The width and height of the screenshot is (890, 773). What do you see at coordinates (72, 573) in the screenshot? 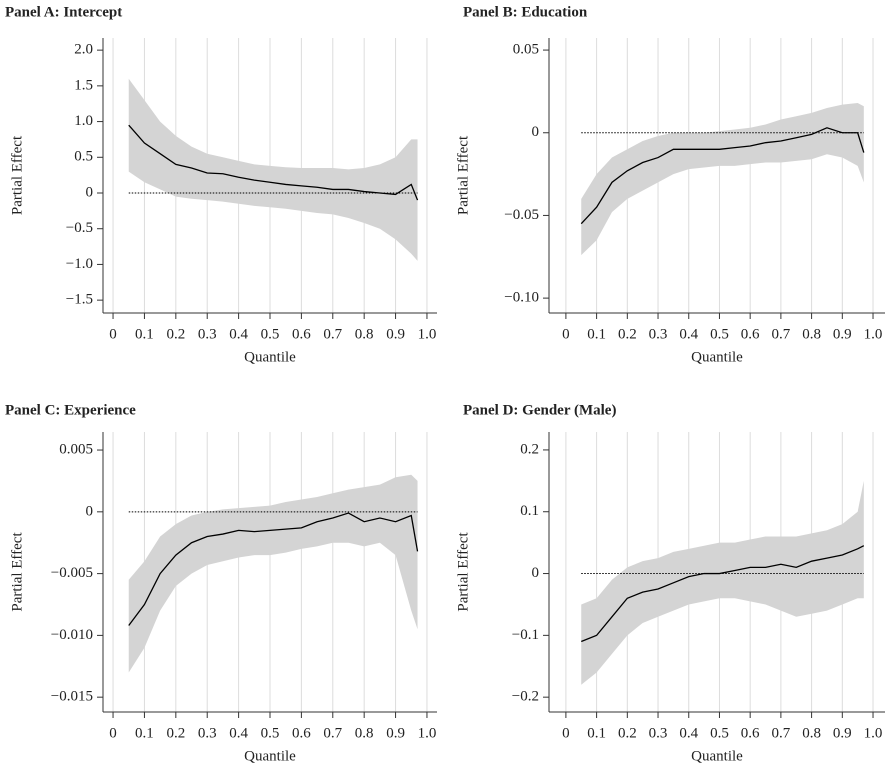
I see `y-tick-label: −0.005` at bounding box center [72, 573].